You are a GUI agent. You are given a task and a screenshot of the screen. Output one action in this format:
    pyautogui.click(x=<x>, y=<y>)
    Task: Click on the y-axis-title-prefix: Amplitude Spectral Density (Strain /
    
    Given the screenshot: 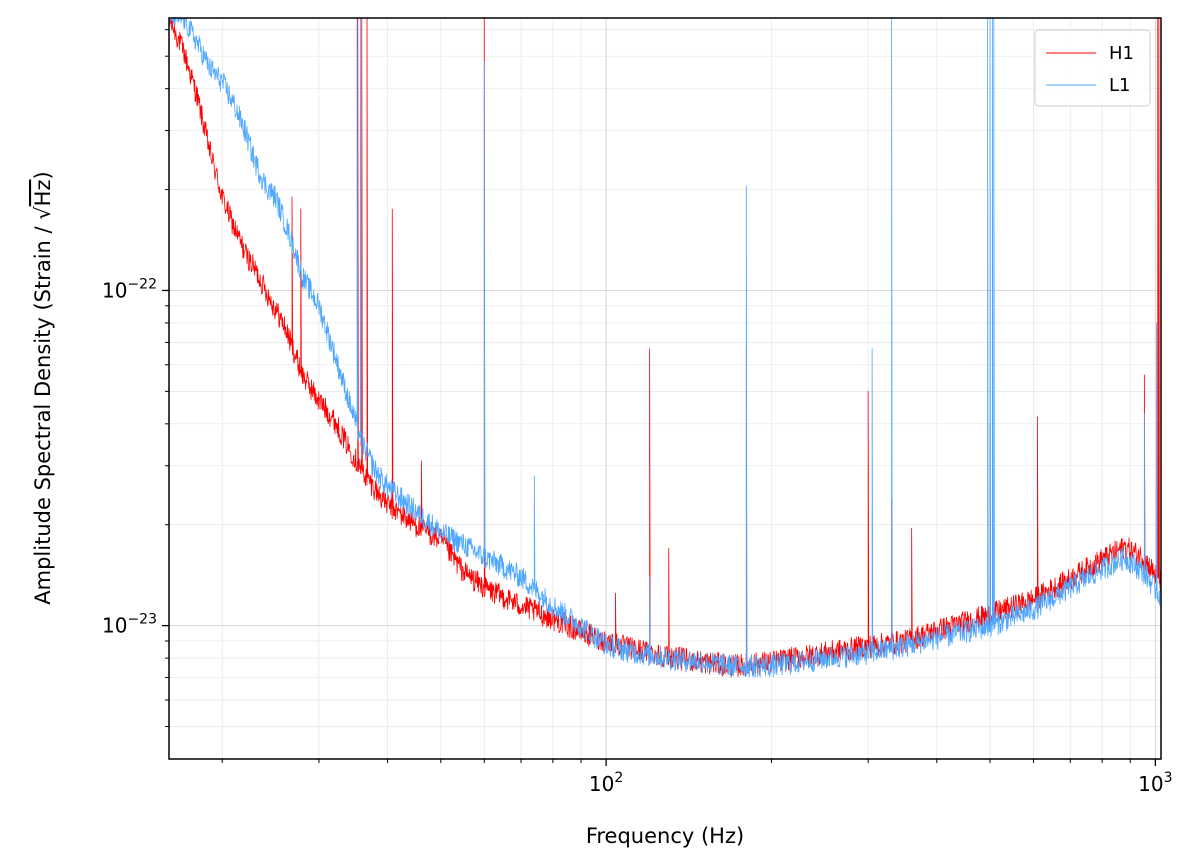 What is the action you would take?
    pyautogui.click(x=43, y=412)
    